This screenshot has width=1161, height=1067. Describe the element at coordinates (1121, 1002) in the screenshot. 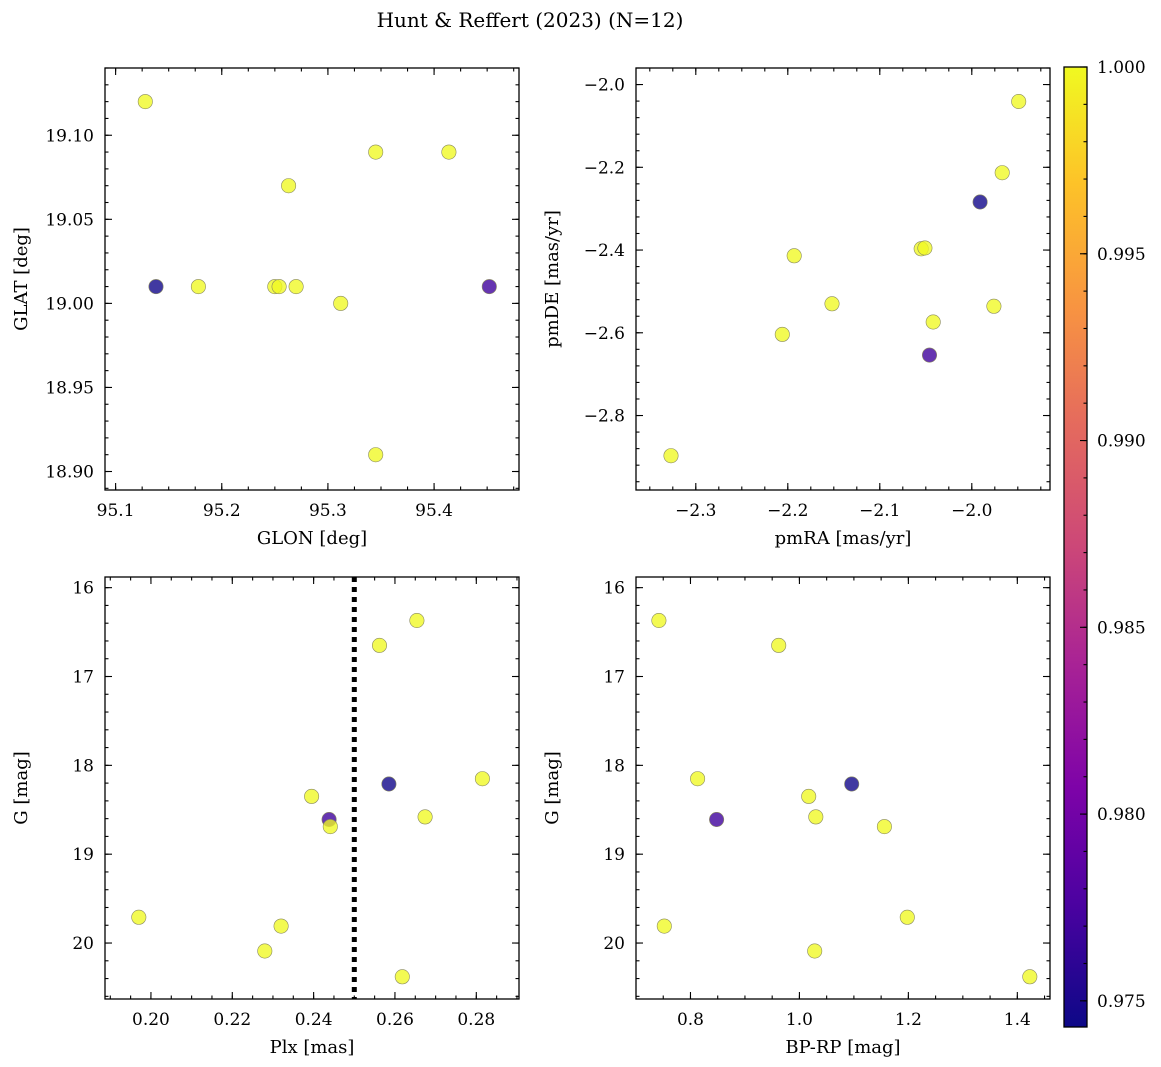

I see `colorbar-tick-label: 0.975` at that location.